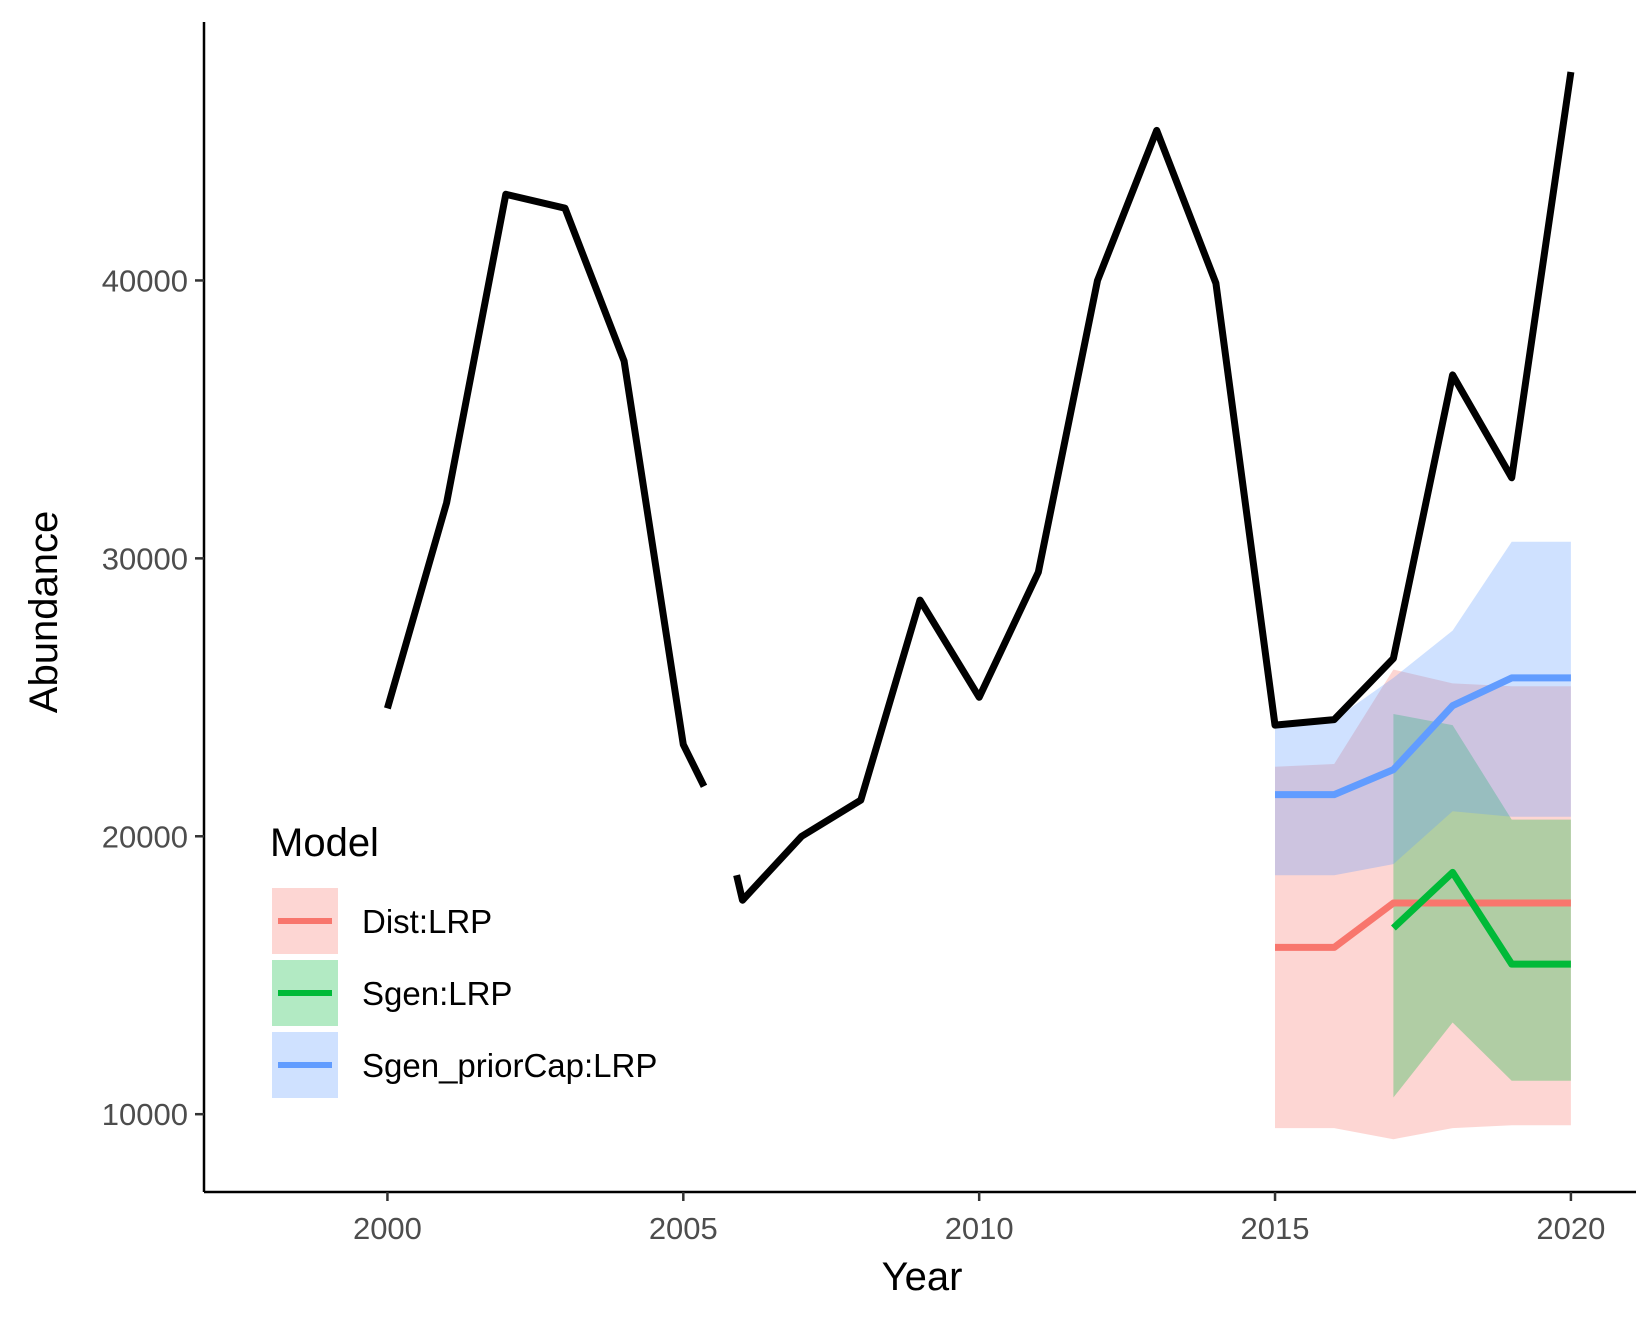  Describe the element at coordinates (683, 1228) in the screenshot. I see `x-tick-label-2005: 2005` at that location.